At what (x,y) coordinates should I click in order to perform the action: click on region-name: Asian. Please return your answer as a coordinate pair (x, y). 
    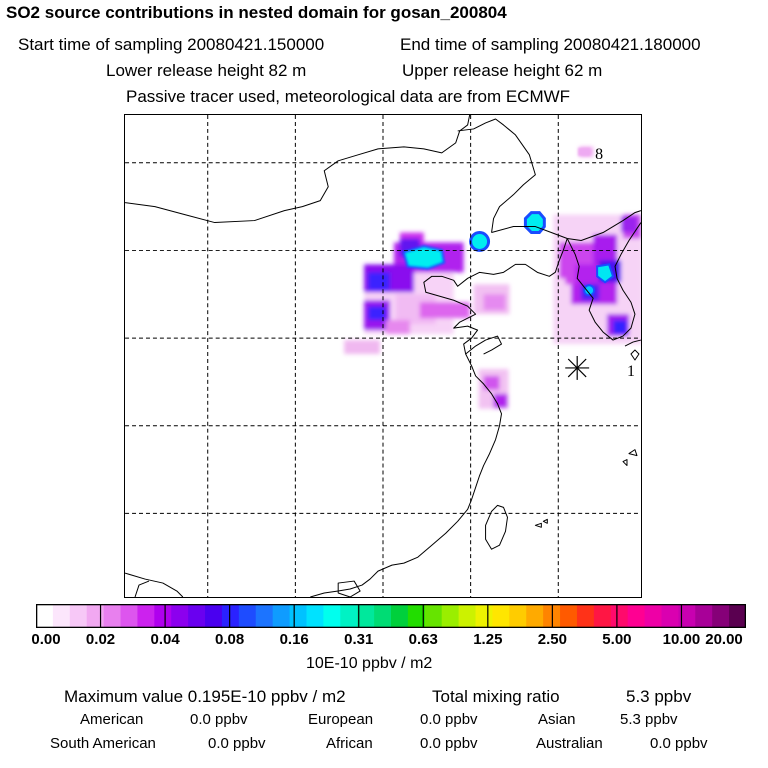
    Looking at the image, I should click on (557, 719).